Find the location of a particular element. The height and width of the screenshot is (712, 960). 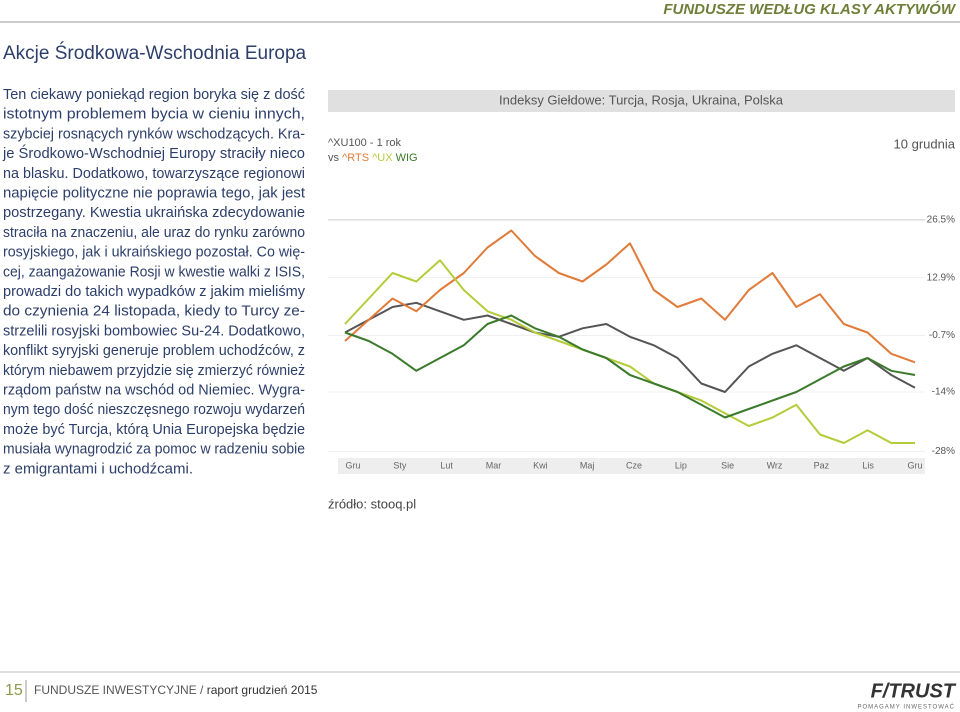

issue: raport grudzień 2015 is located at coordinates (262, 690).